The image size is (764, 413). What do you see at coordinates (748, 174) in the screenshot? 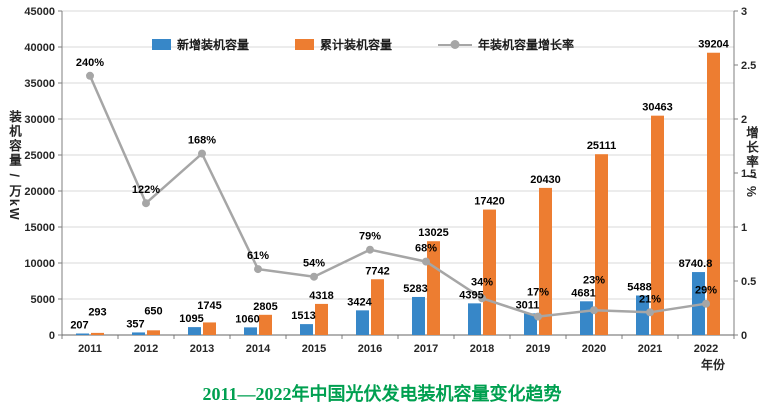
I see `y-right-tick-1.5: 1.5` at bounding box center [748, 174].